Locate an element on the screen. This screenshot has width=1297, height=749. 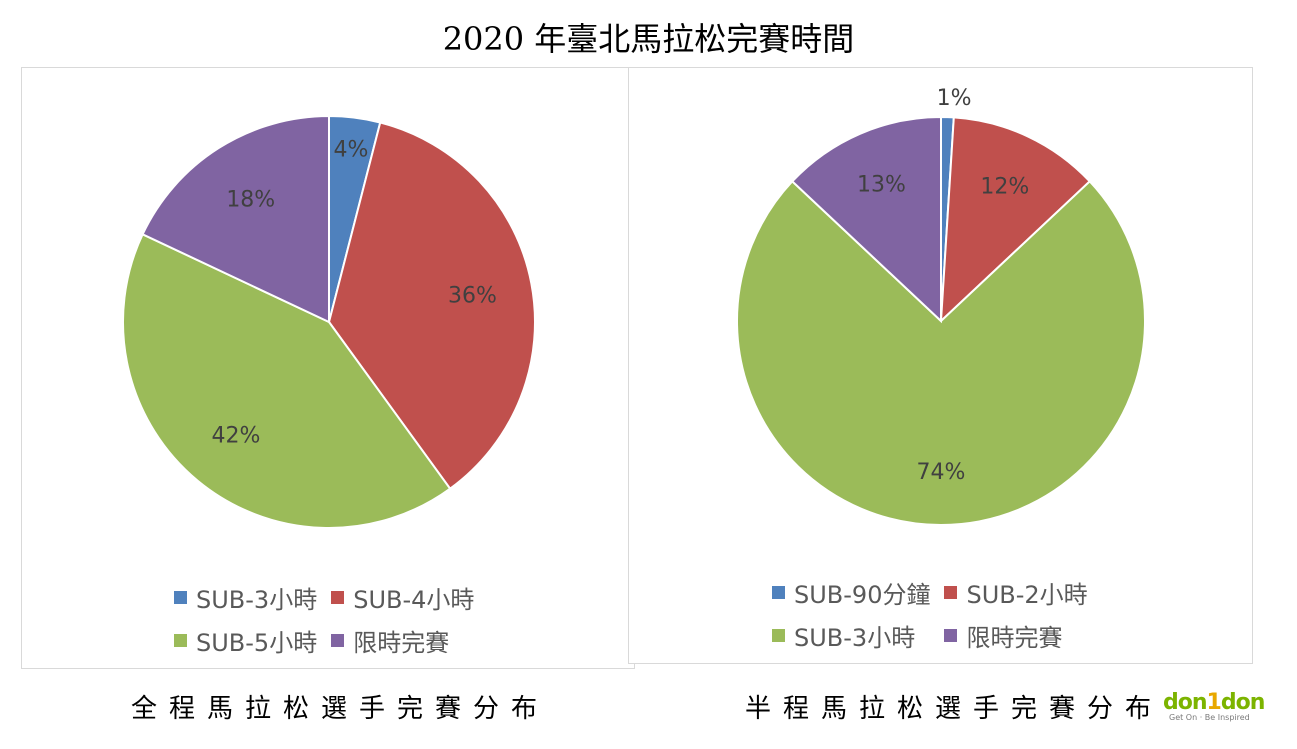
brand-logo: don1don Get On · Be Inspired is located at coordinates (1223, 712).